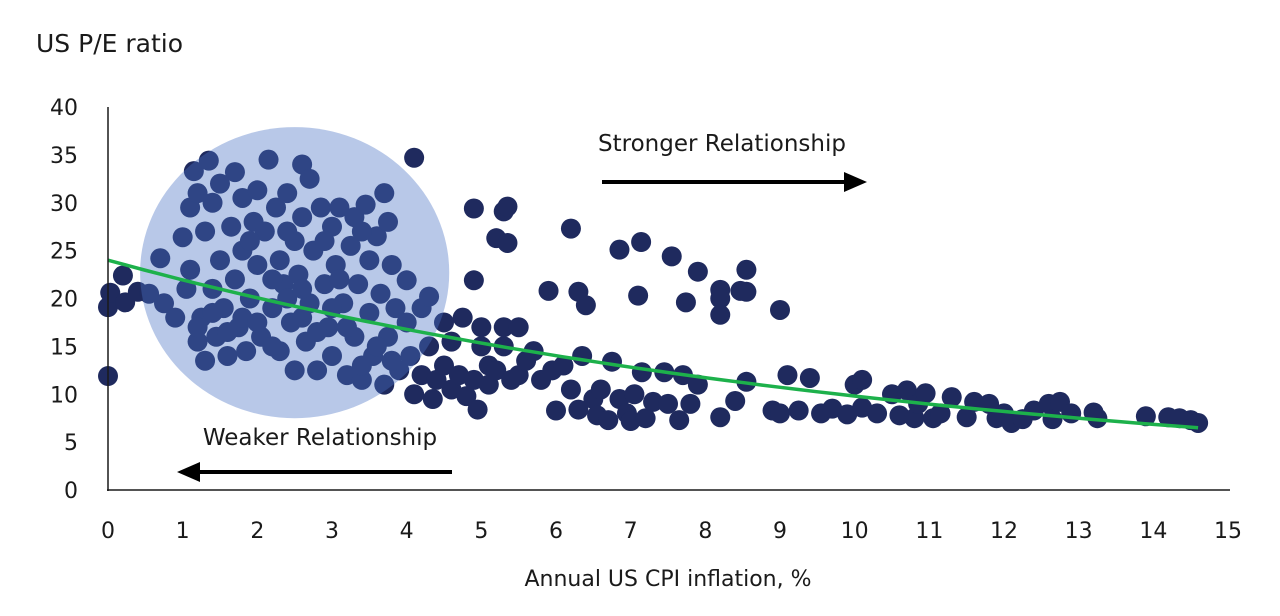  I want to click on chart-title: US P/E ratio, so click(109, 43).